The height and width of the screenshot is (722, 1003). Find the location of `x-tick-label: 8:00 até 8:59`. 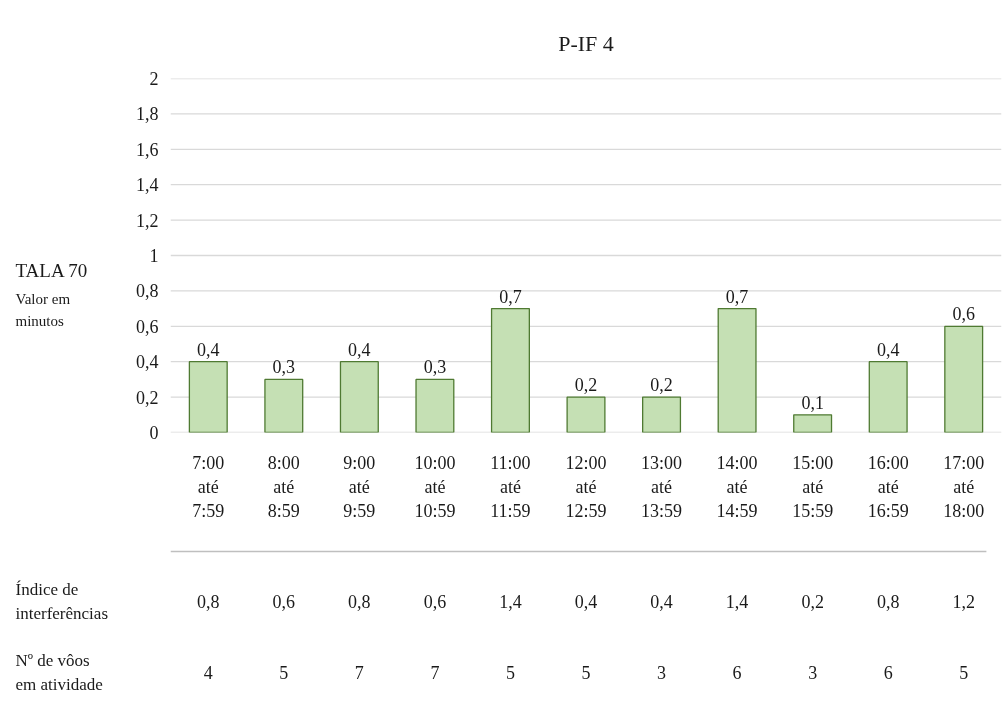

x-tick-label: 8:00 até 8:59 is located at coordinates (283, 486).